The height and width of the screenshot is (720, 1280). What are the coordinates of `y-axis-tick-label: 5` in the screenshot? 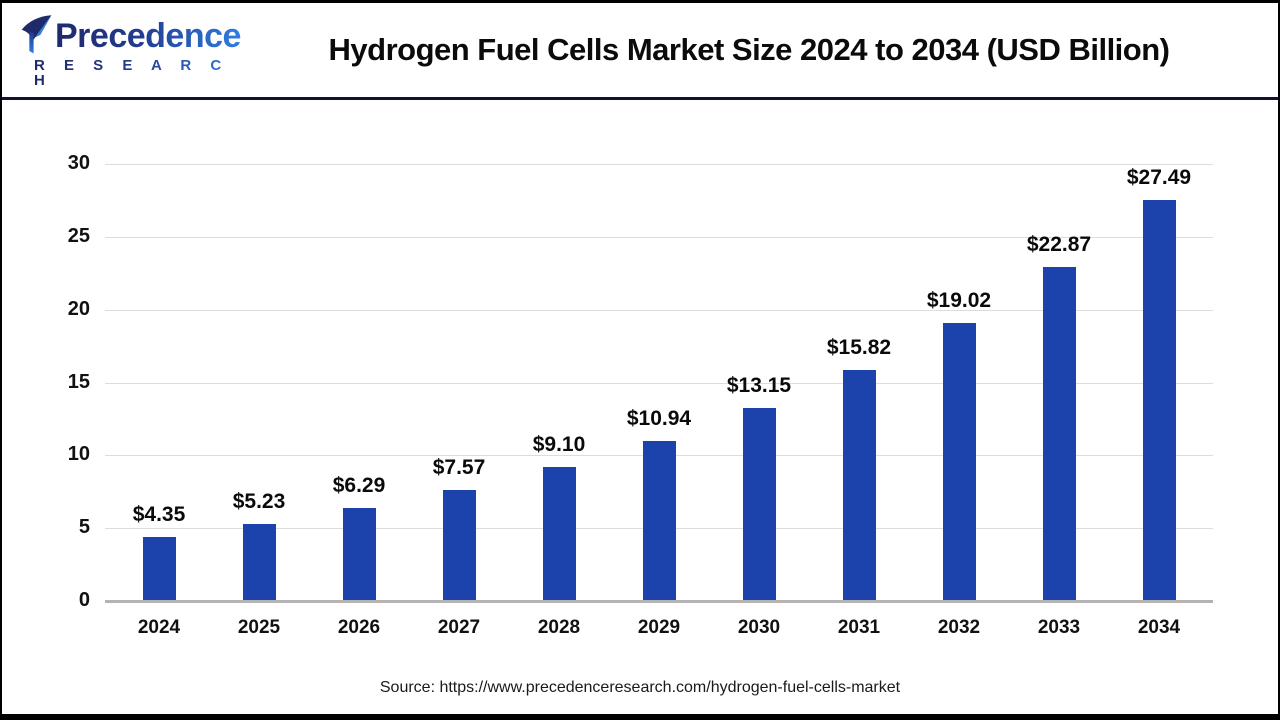 It's located at (84, 527).